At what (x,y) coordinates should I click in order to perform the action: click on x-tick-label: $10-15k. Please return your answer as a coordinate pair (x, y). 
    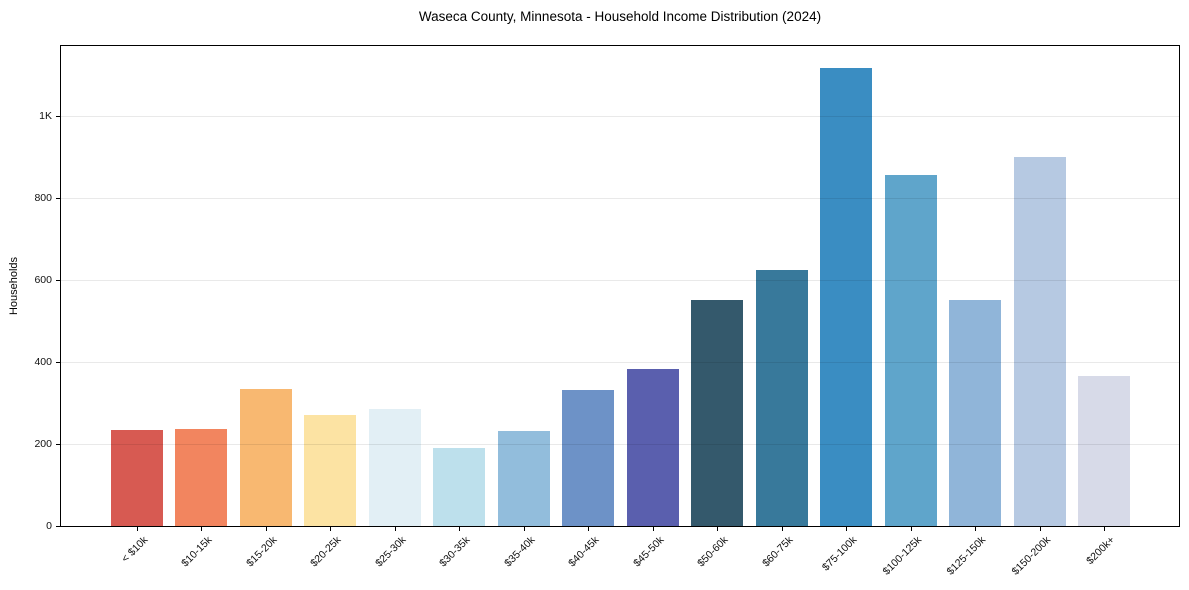
    Looking at the image, I should click on (197, 552).